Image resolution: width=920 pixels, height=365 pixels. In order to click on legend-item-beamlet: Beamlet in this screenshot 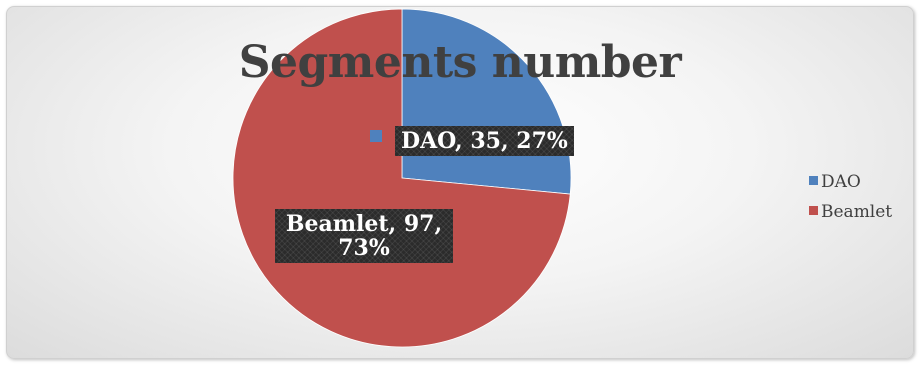, I will do `click(850, 212)`.